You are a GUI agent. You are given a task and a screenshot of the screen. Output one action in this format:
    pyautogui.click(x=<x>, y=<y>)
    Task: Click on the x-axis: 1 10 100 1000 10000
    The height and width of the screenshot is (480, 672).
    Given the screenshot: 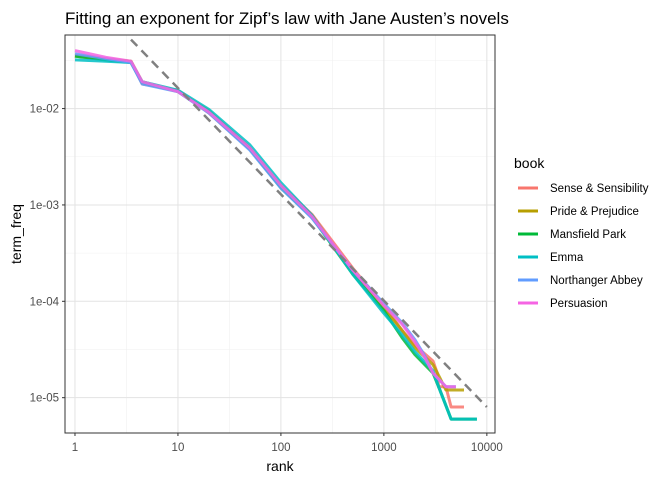 What is the action you would take?
    pyautogui.click(x=287, y=443)
    